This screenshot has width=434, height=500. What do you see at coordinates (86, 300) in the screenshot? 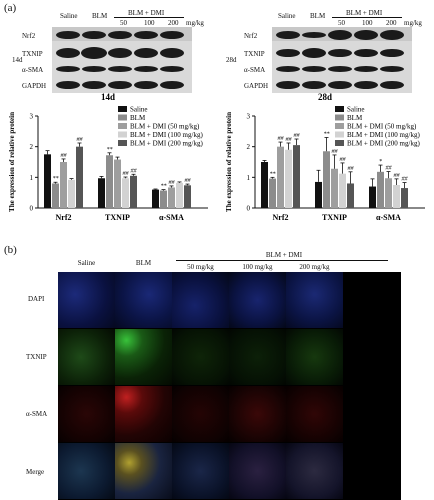
I see `micrograph-dapi-saline` at bounding box center [86, 300].